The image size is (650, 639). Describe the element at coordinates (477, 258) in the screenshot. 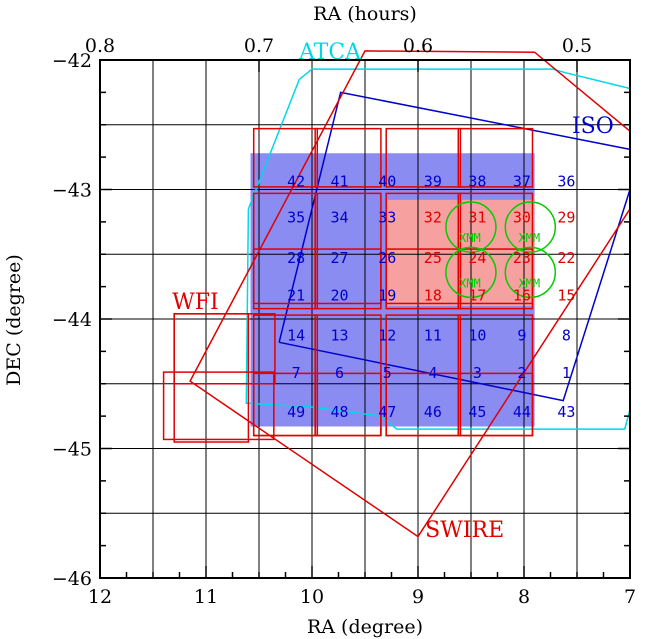

I see `field-label: 24` at that location.